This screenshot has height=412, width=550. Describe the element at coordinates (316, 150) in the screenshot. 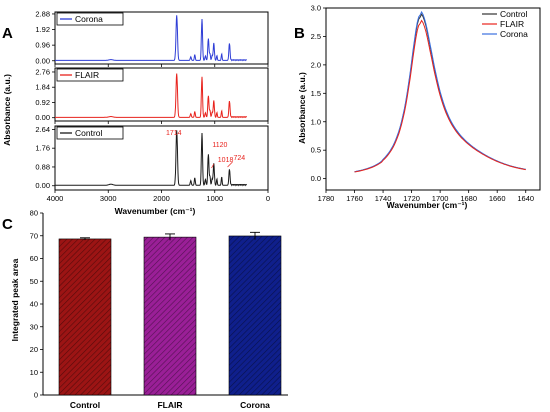

I see `panel-b-y-tick-label: 0.5` at that location.